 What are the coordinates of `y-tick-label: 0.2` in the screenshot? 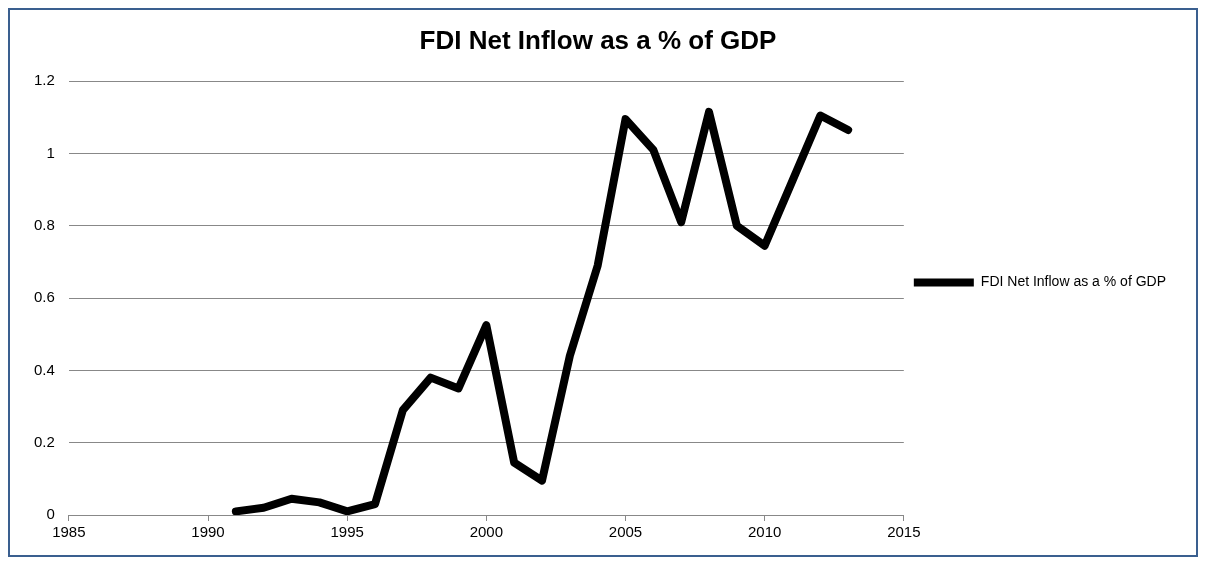 It's located at (44, 441).